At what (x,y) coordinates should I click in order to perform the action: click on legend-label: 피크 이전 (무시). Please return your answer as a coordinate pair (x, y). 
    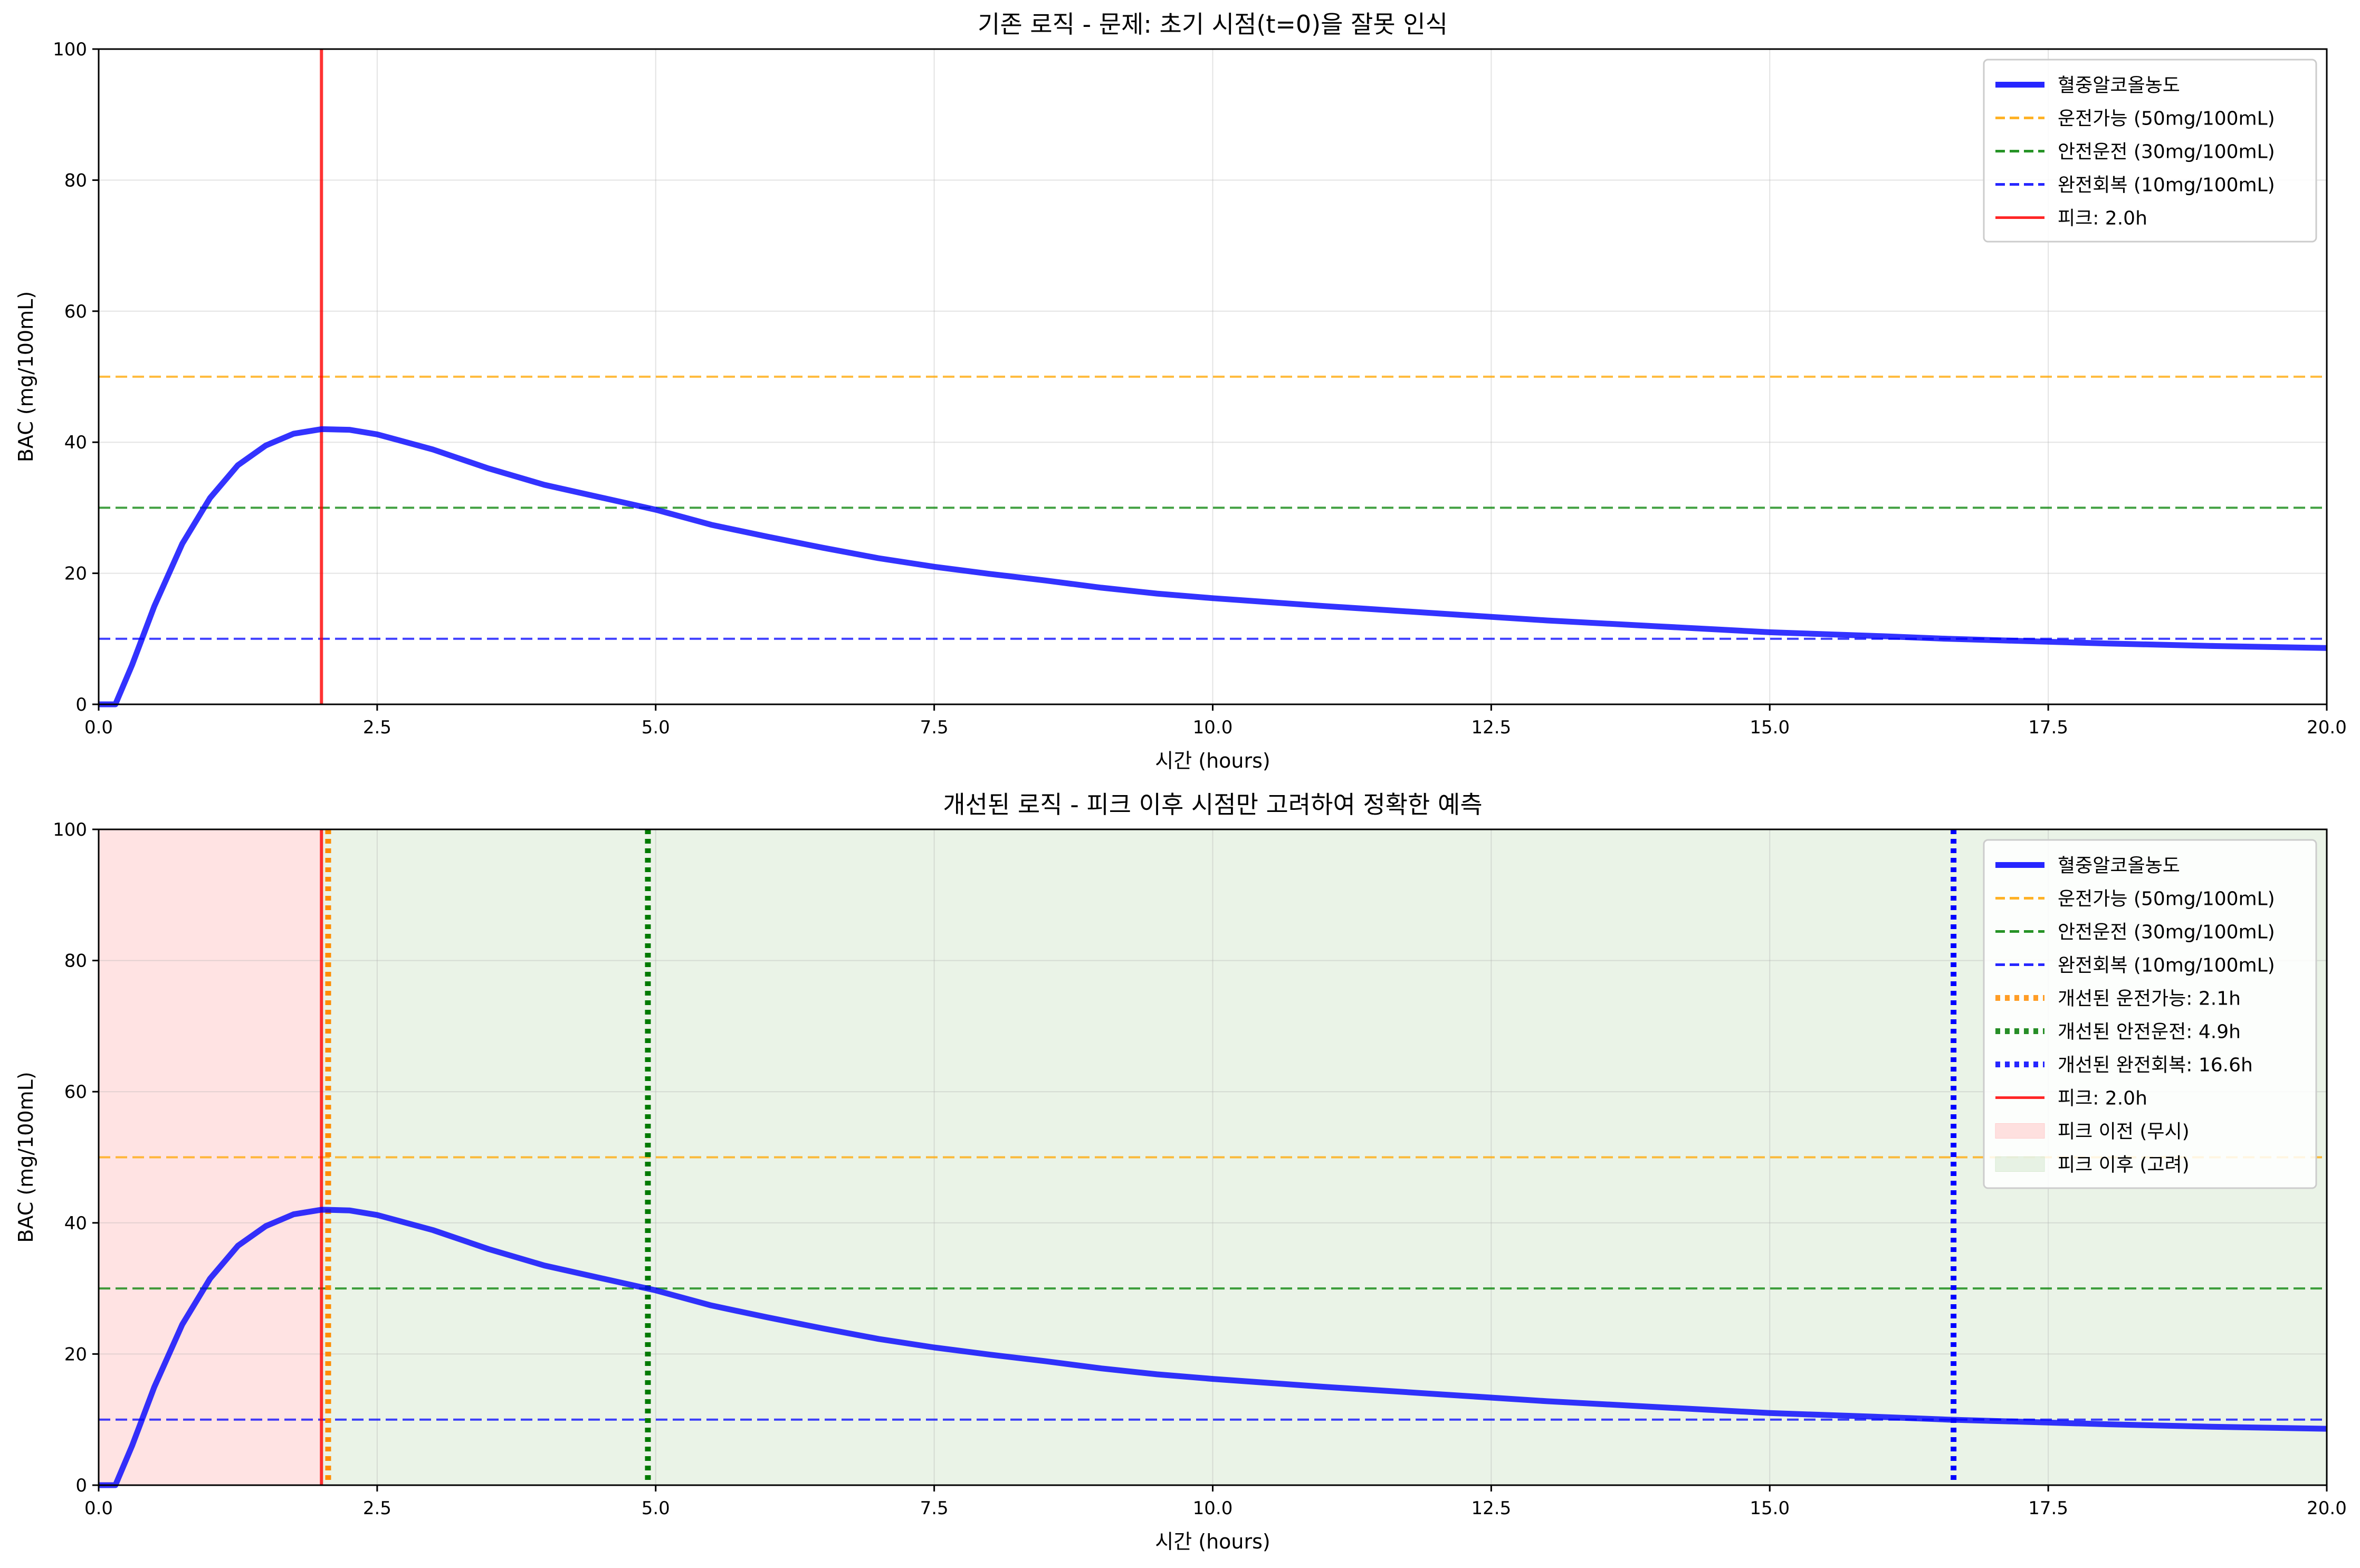
    Looking at the image, I should click on (2124, 1132).